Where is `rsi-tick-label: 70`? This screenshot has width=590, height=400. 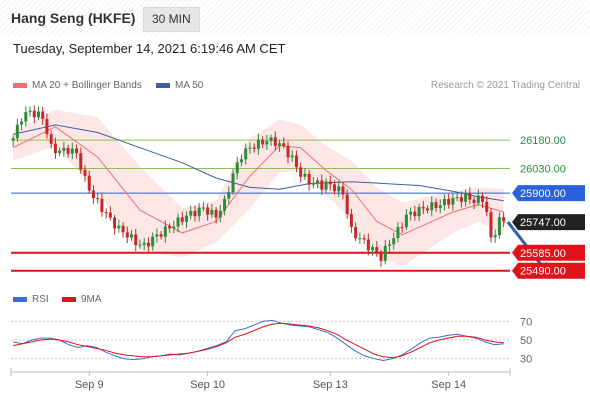
rsi-tick-label: 70 is located at coordinates (526, 322).